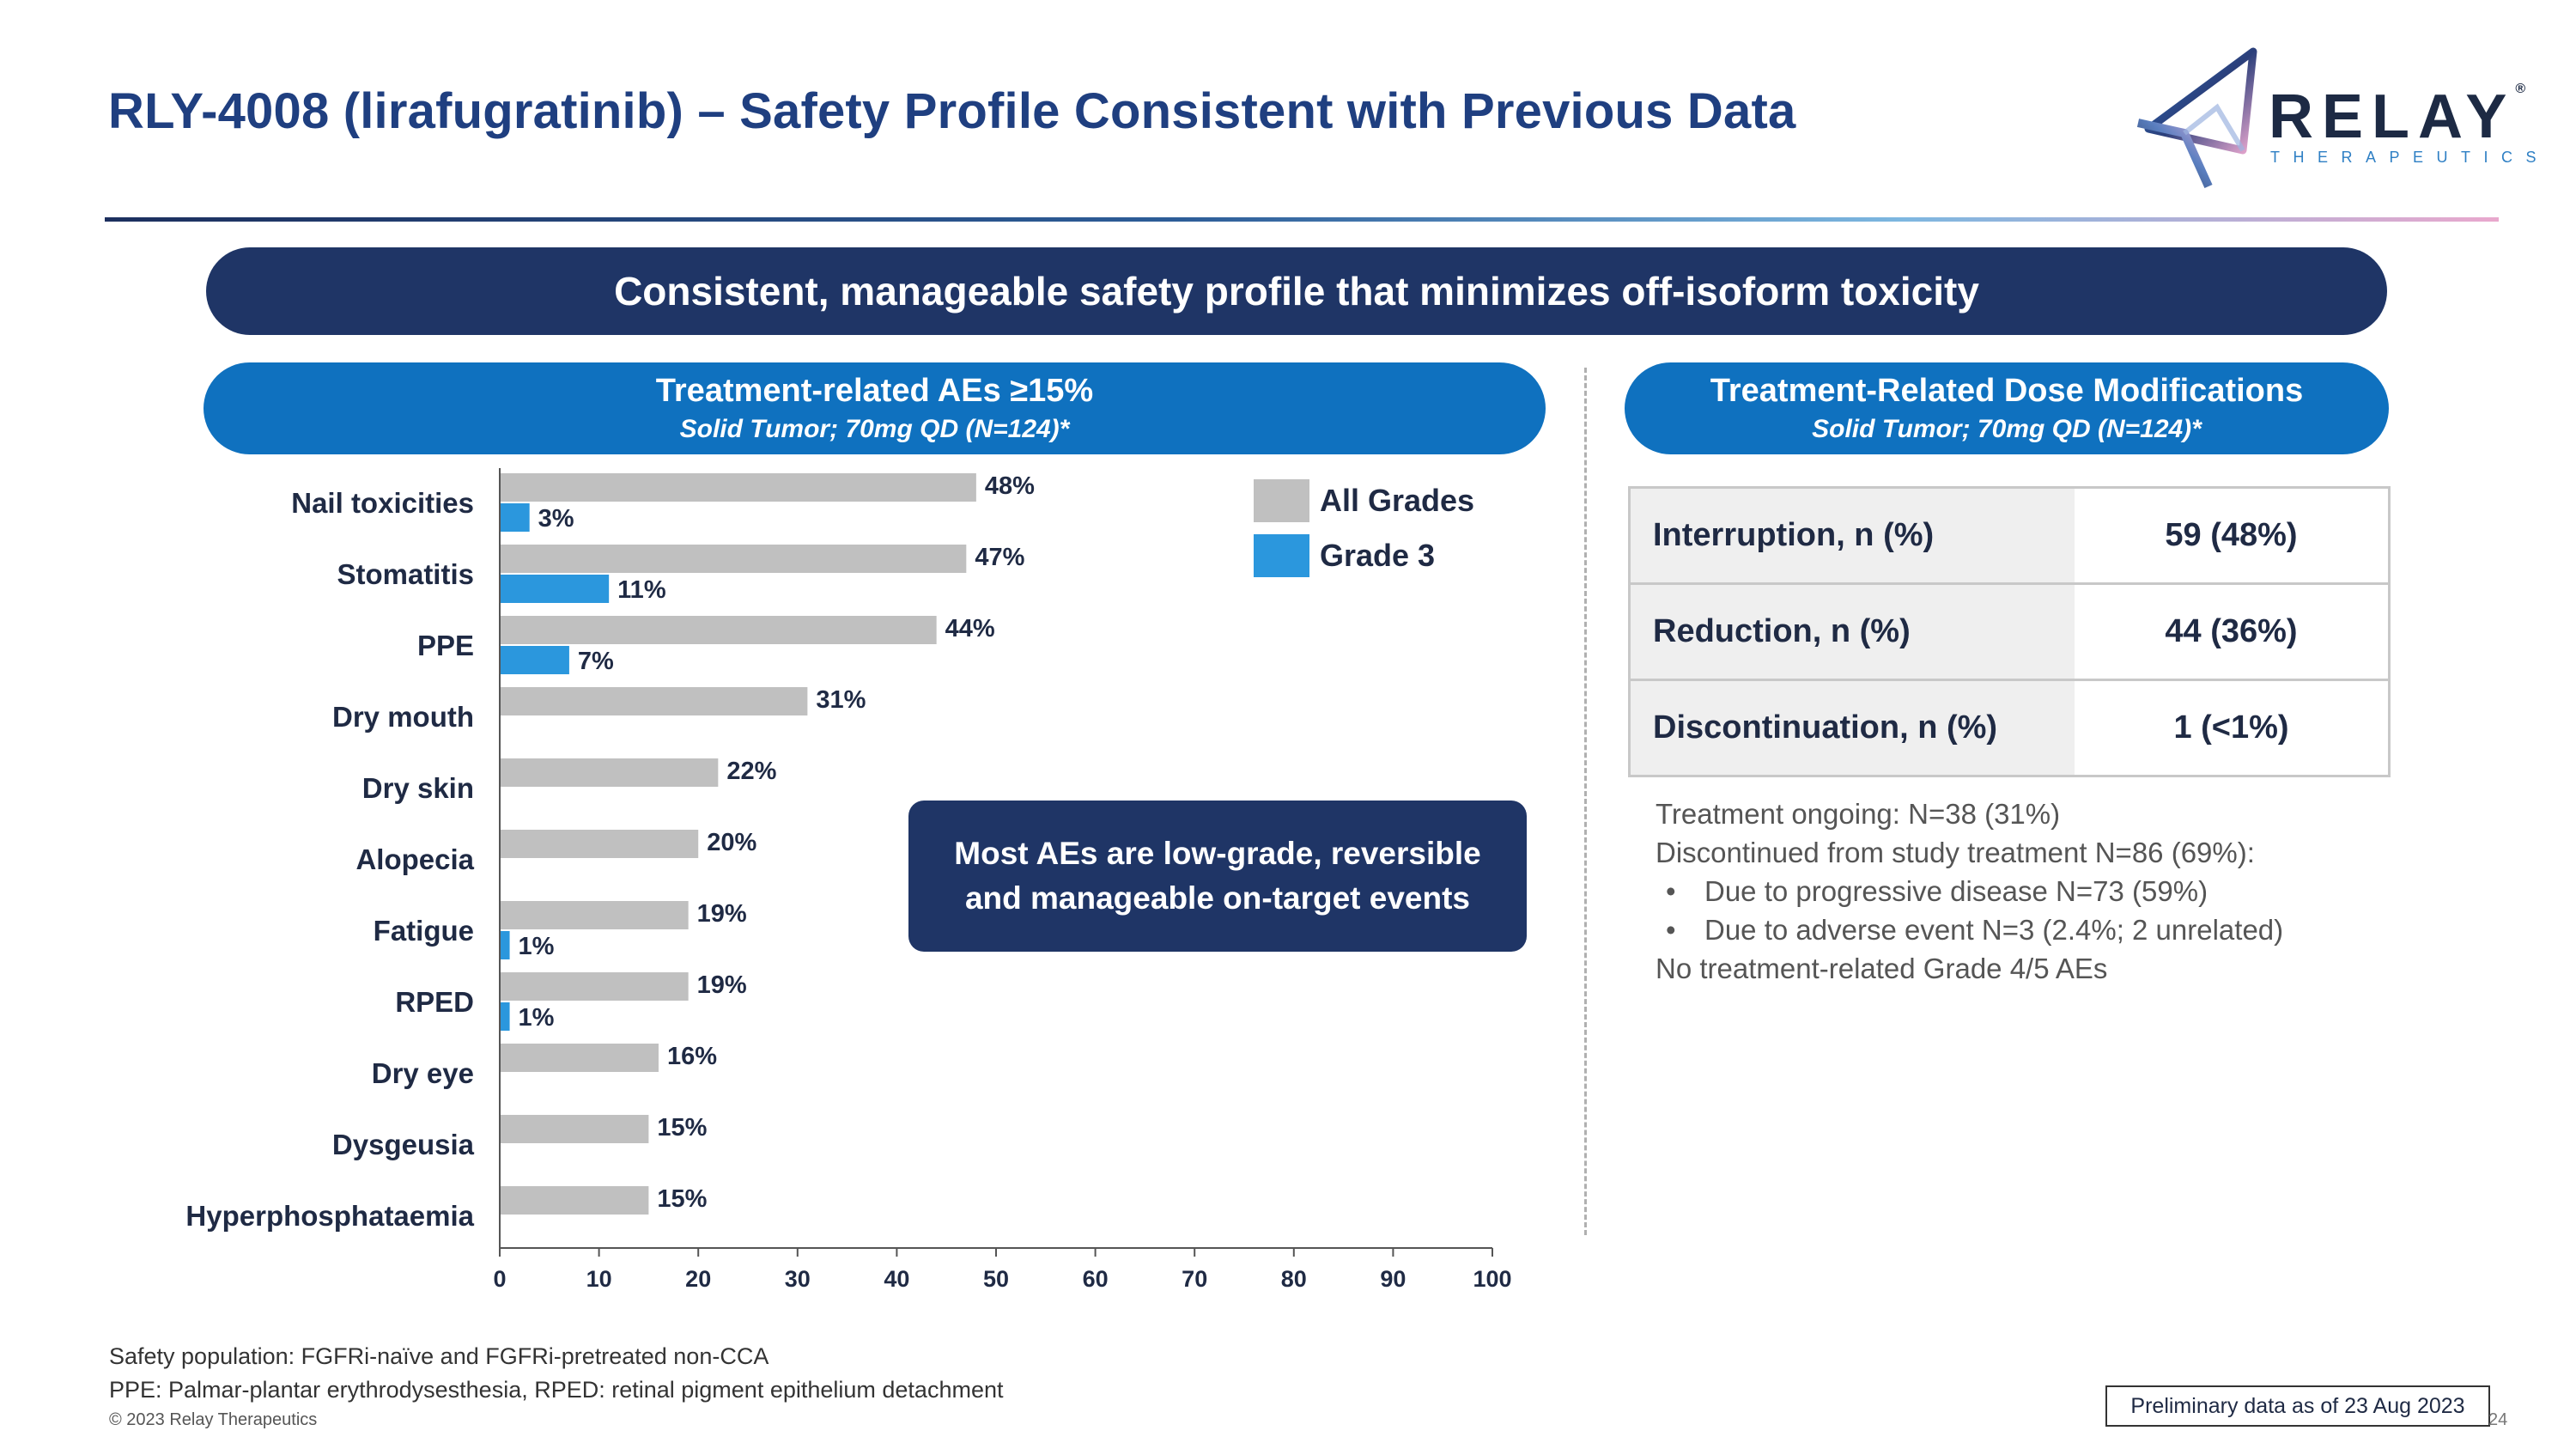  Describe the element at coordinates (692, 1056) in the screenshot. I see `value-label-all-grades: 16%` at that location.